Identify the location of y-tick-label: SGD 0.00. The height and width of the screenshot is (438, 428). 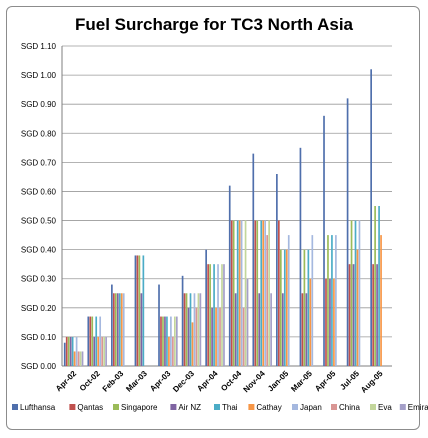
(39, 366).